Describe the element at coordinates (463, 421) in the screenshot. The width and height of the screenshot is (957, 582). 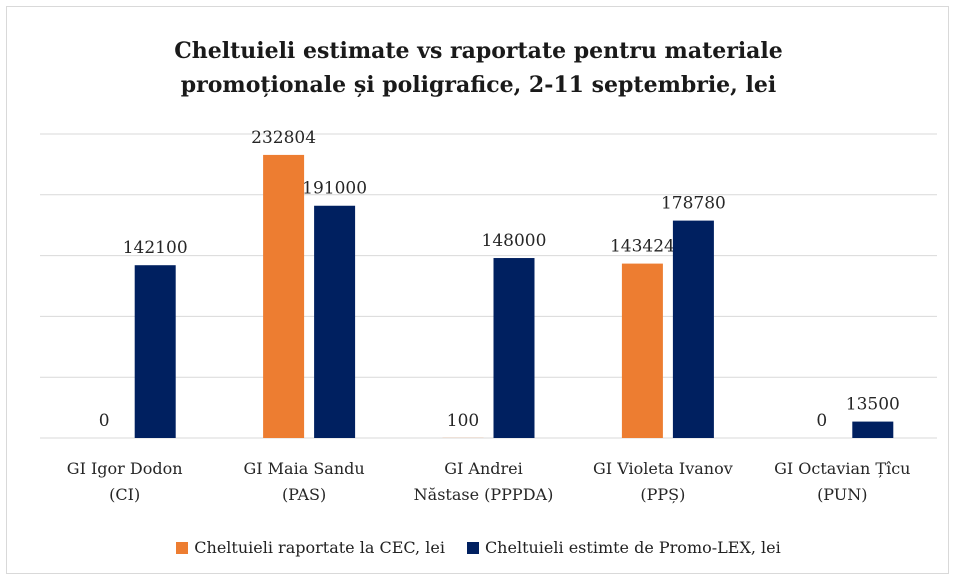
I see `data-label: 100` at that location.